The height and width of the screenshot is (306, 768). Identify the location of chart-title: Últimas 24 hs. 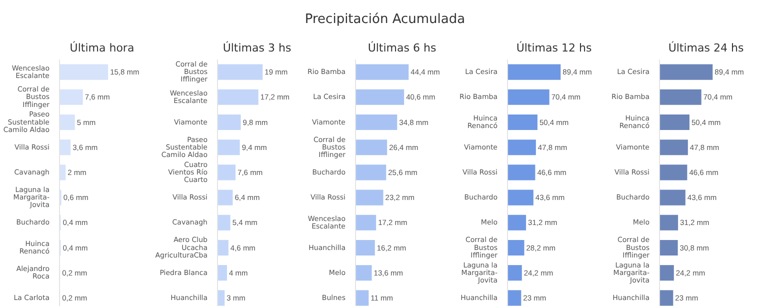
(706, 47).